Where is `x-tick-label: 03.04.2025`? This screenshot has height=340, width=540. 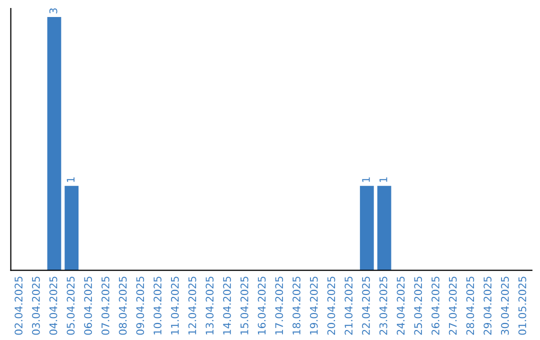
x-tick-label: 03.04.2025 is located at coordinates (36, 305).